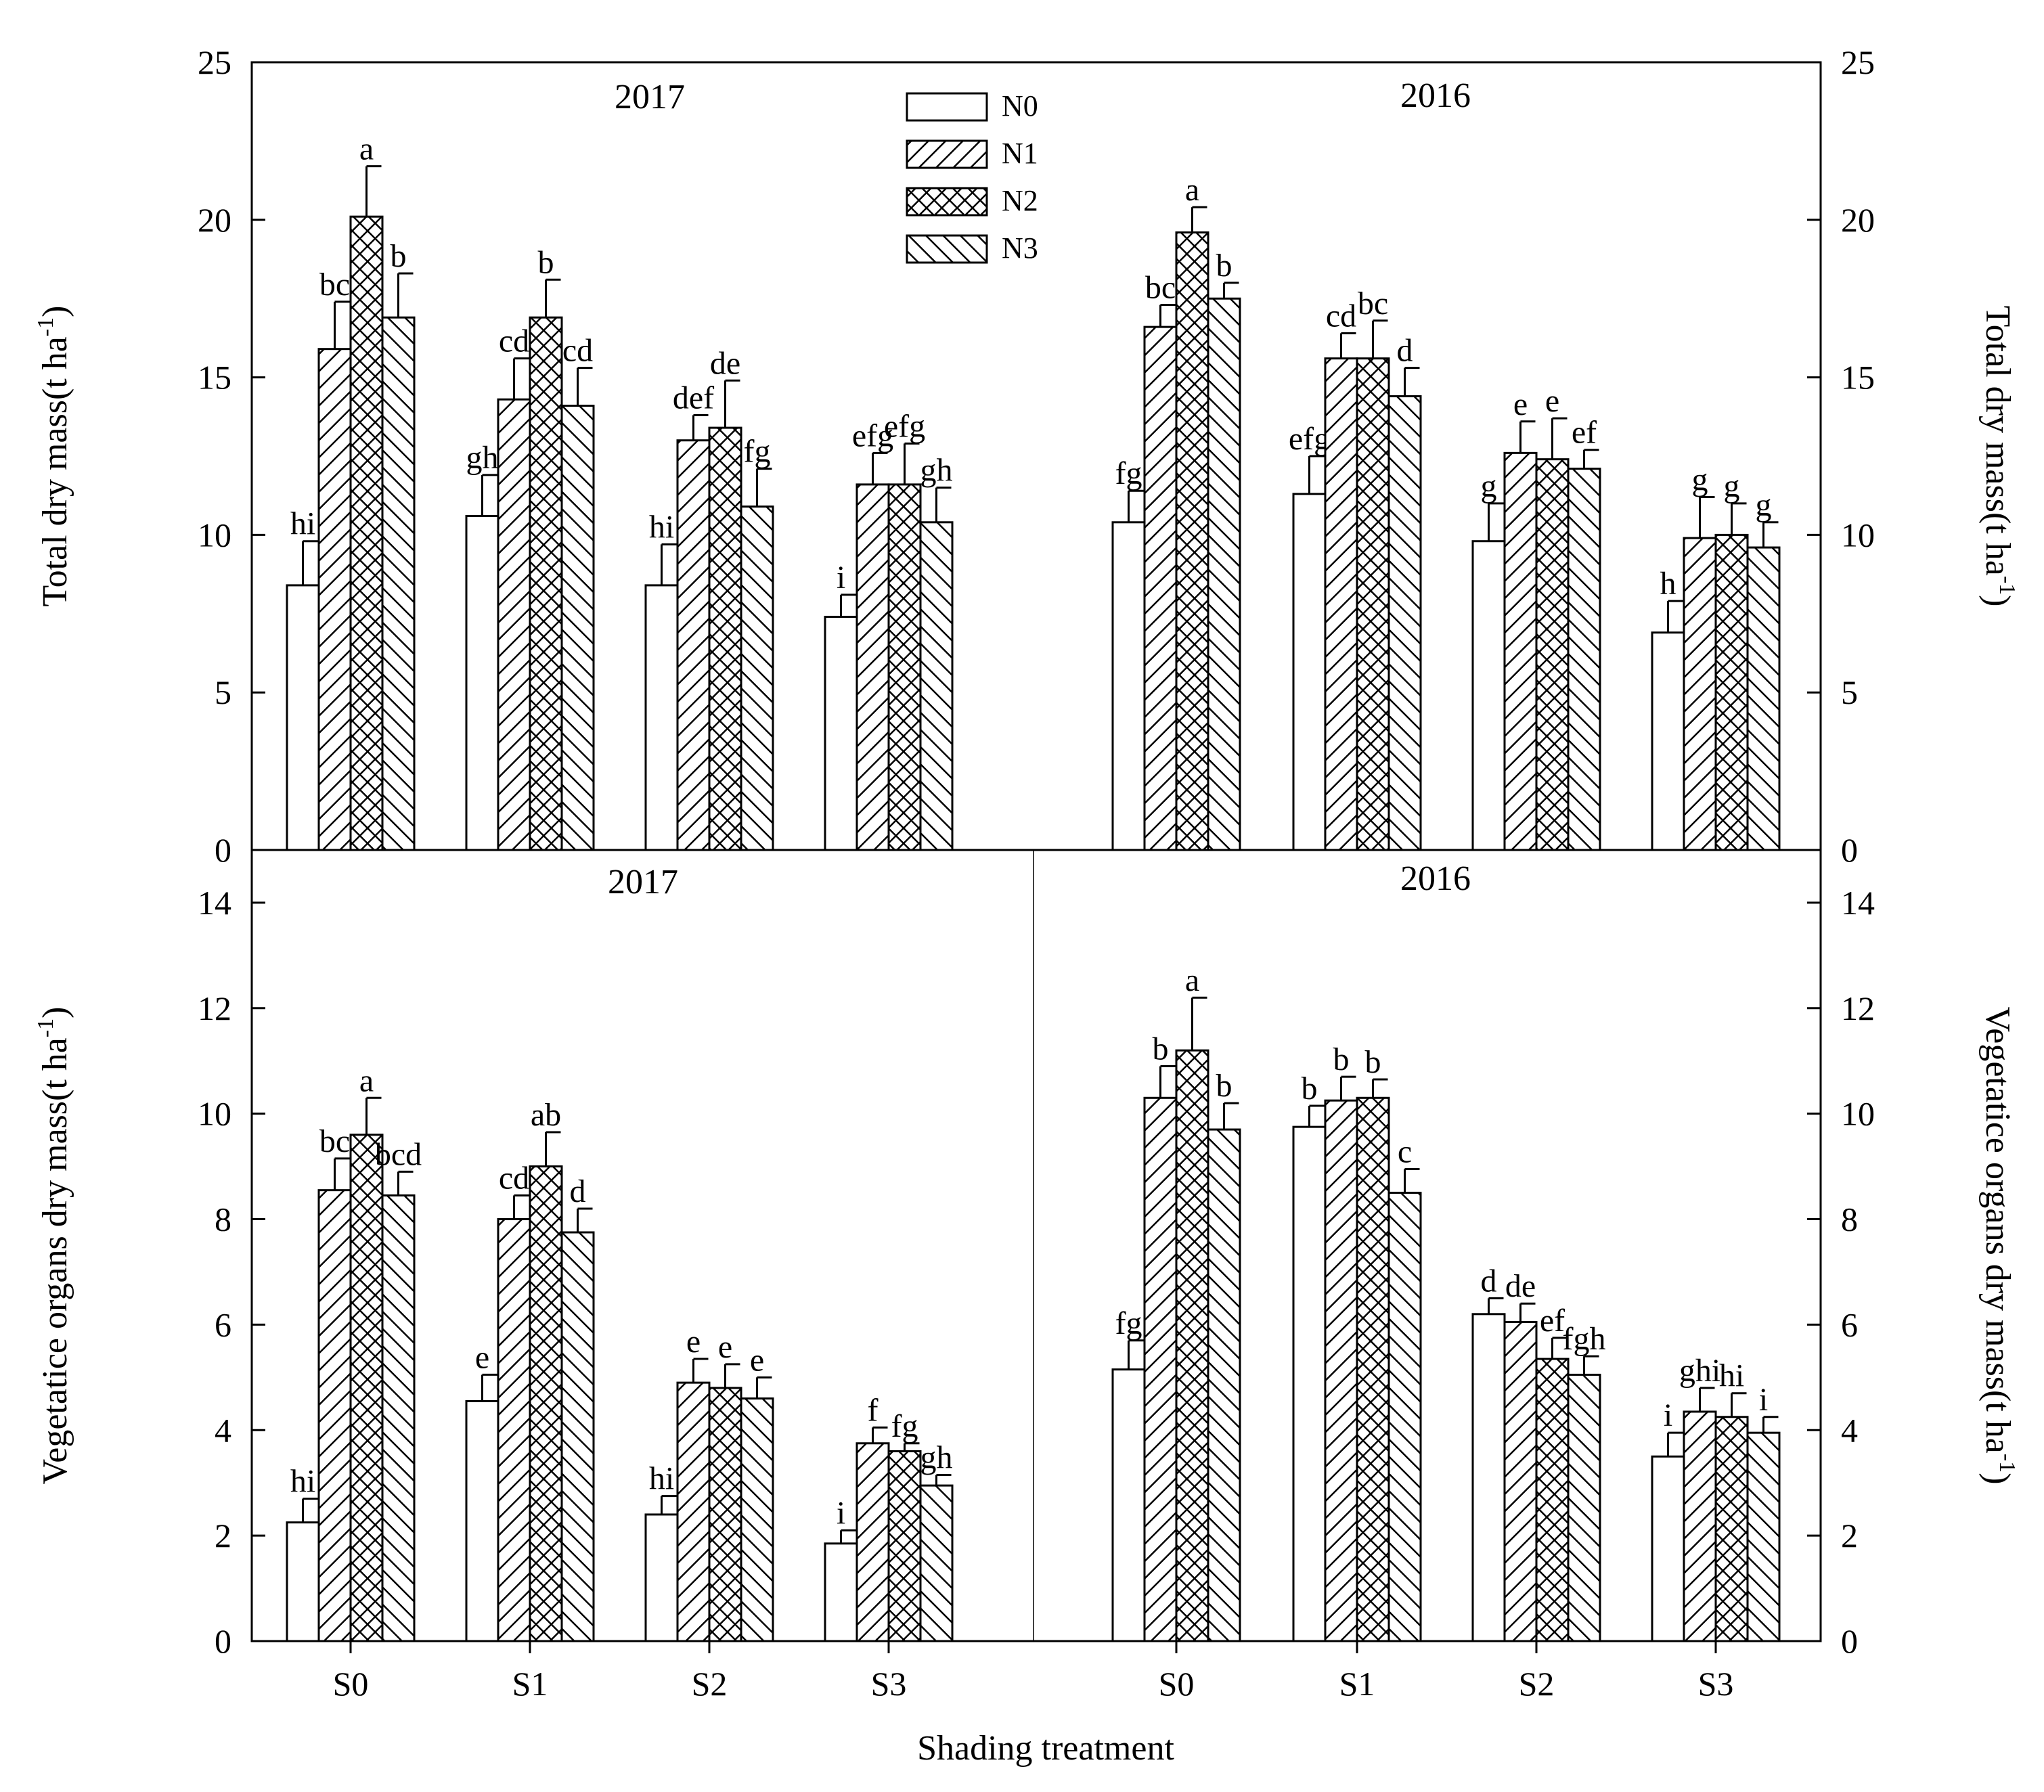 The image size is (2044, 1792). What do you see at coordinates (398, 1154) in the screenshot?
I see `significance-label: bcd` at bounding box center [398, 1154].